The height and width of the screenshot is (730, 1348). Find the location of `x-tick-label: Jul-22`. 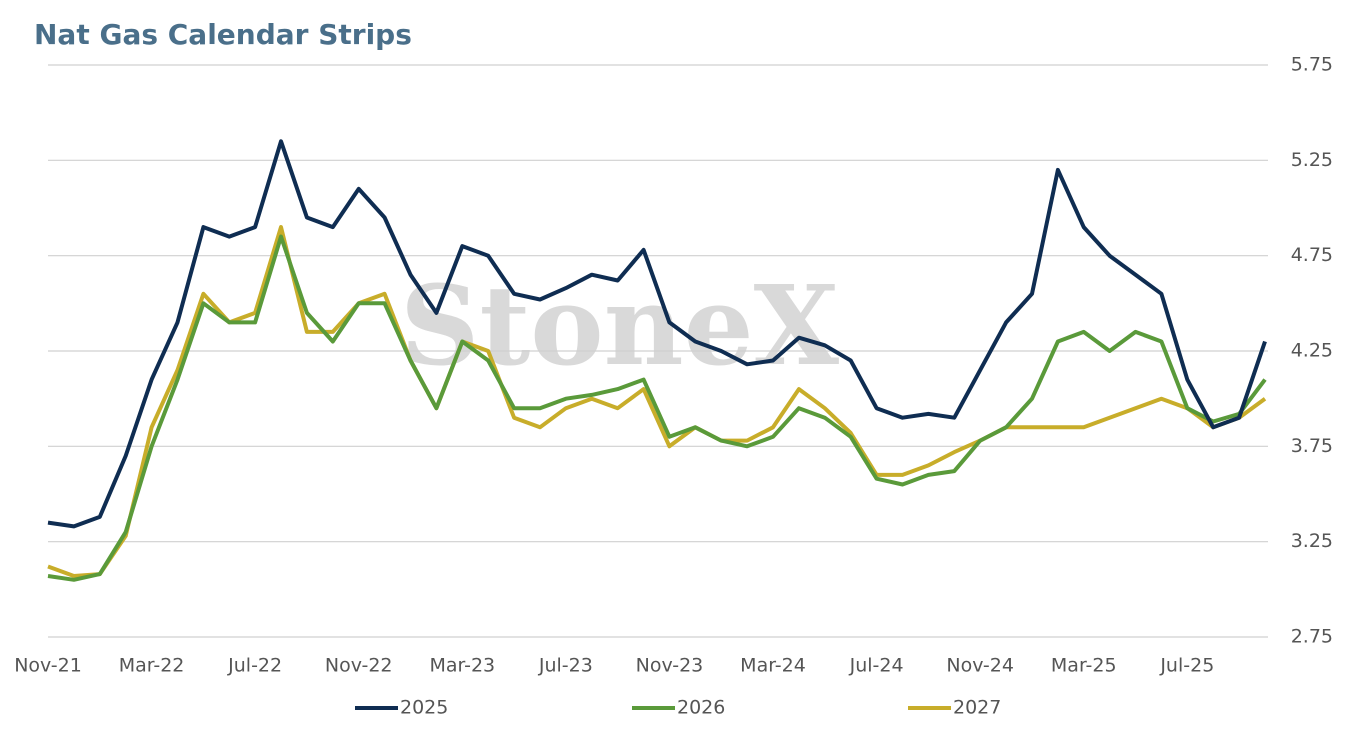

x-tick-label: Jul-22 is located at coordinates (254, 666).